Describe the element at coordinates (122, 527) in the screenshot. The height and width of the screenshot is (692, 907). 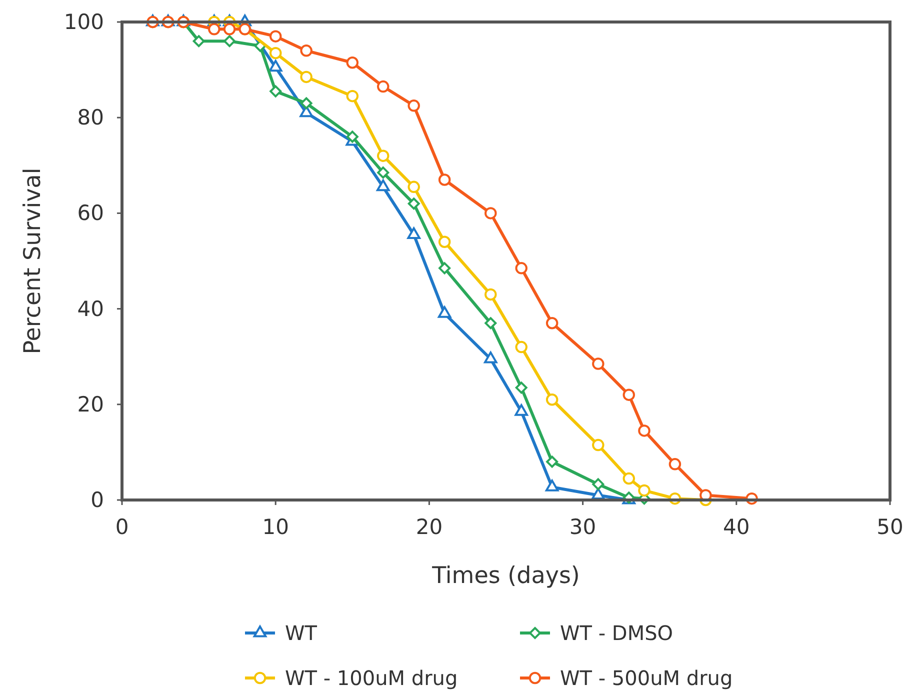
I see `x-tick-label: 0` at that location.